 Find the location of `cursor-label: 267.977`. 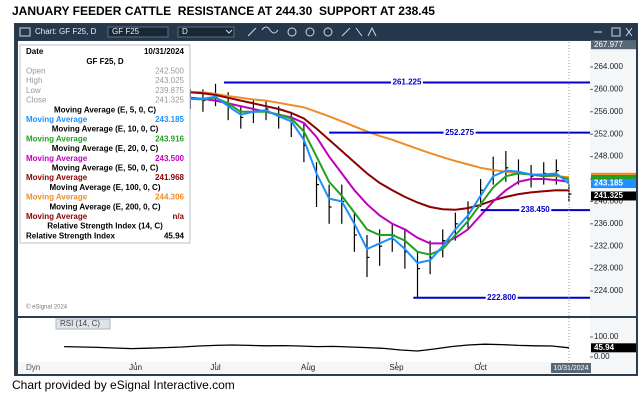

cursor-label: 267.977 is located at coordinates (608, 44).